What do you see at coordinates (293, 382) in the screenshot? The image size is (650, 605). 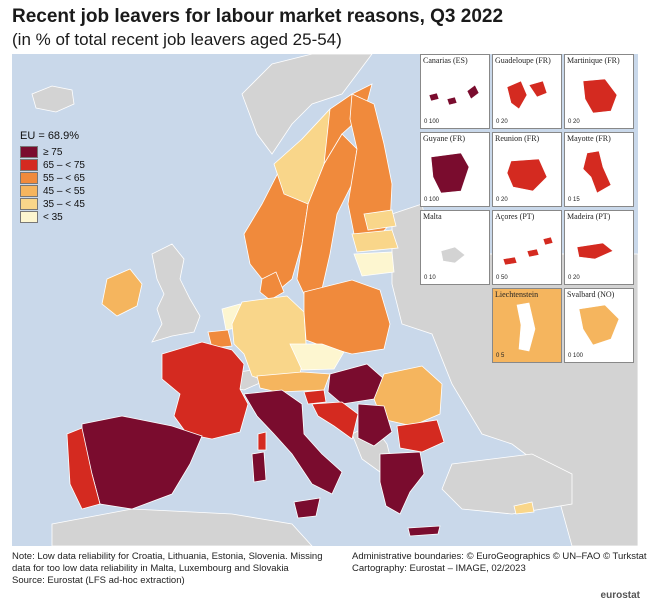 I see `region-austria` at bounding box center [293, 382].